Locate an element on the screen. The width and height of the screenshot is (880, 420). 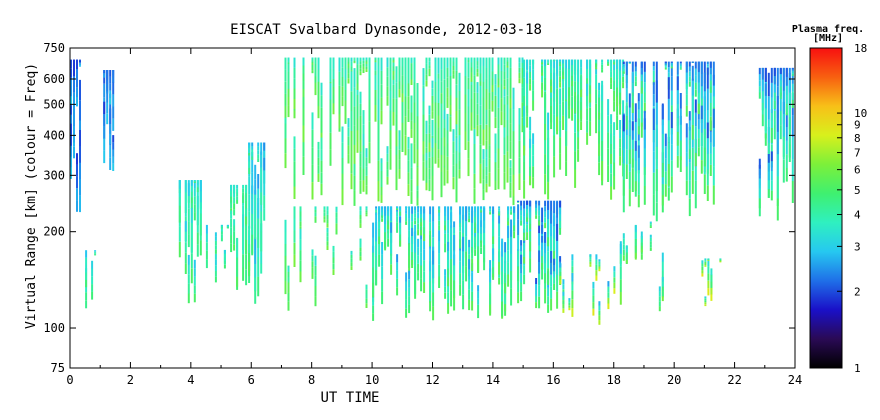
chart-title: EISCAT Svalbard Dynasonde, 2012-03-18 is located at coordinates (386, 30).